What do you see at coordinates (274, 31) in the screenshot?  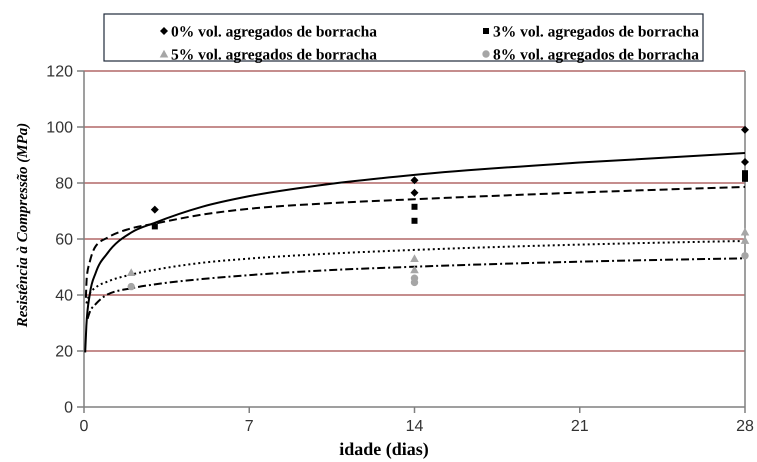 I see `legend-label: 0% vol. agregados de borracha` at bounding box center [274, 31].